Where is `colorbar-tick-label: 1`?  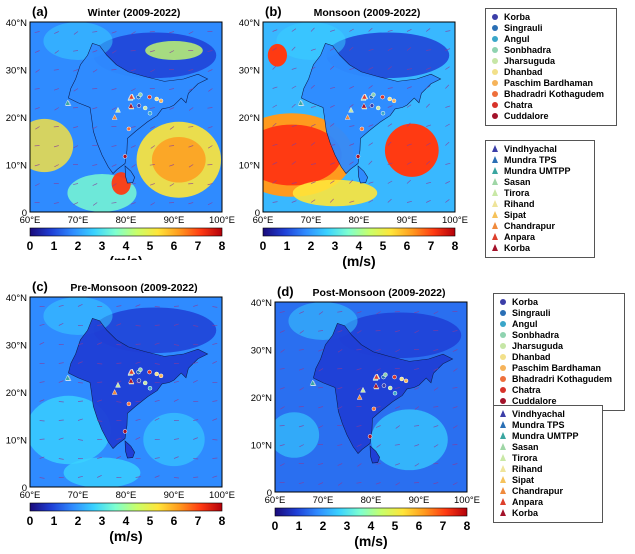 colorbar-tick-label: 1 is located at coordinates (54, 246).